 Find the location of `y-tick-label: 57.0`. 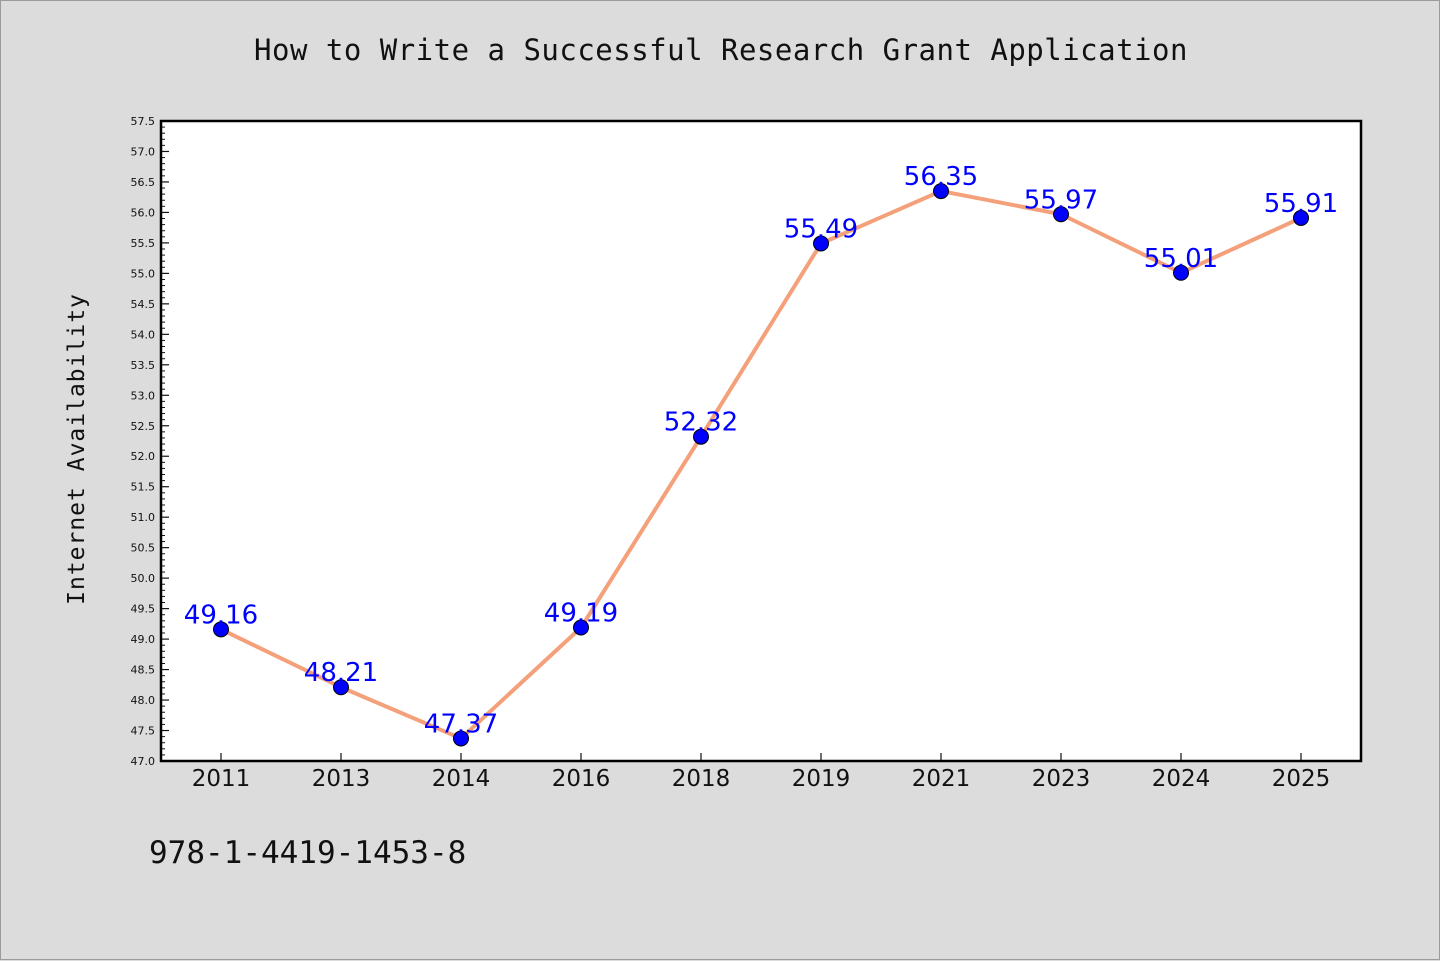

y-tick-label: 57.0 is located at coordinates (143, 151).